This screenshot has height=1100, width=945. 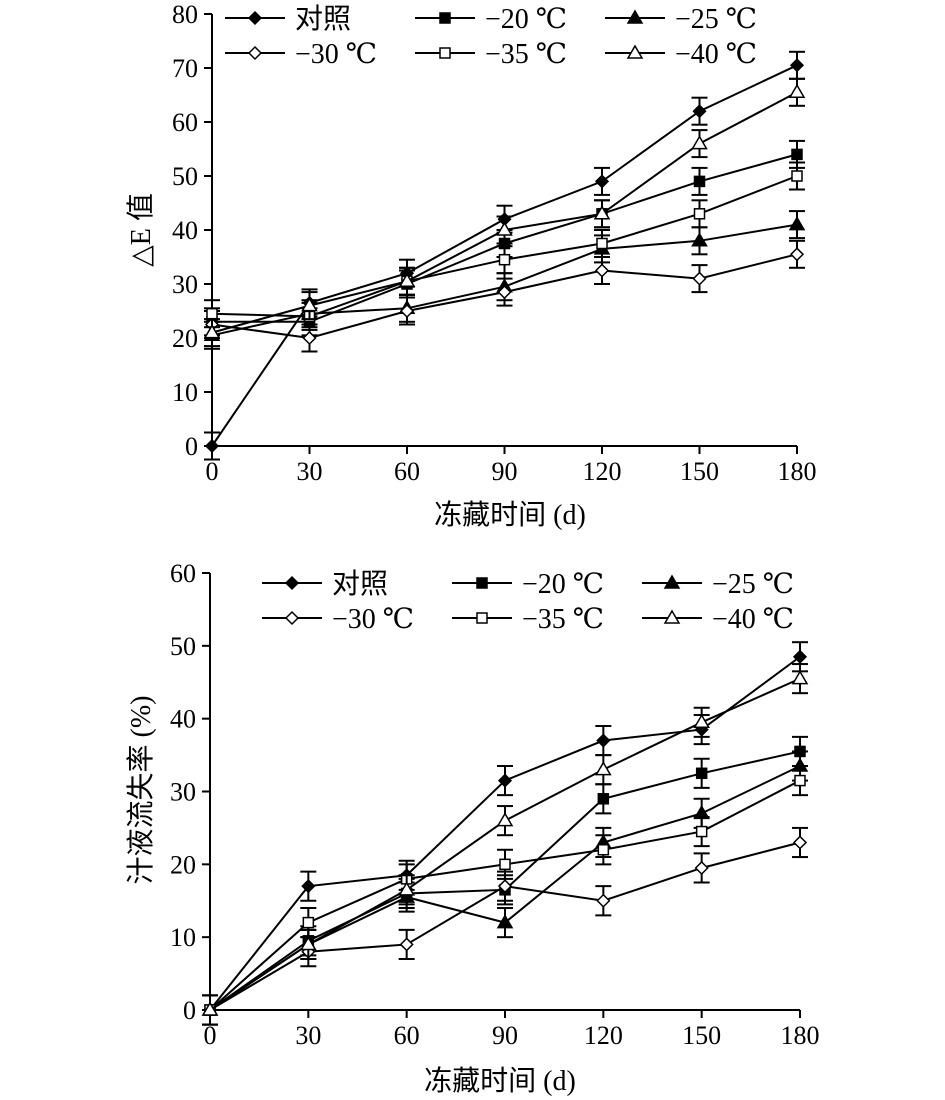 I want to click on x-tick-label: 90, so click(x=505, y=1035).